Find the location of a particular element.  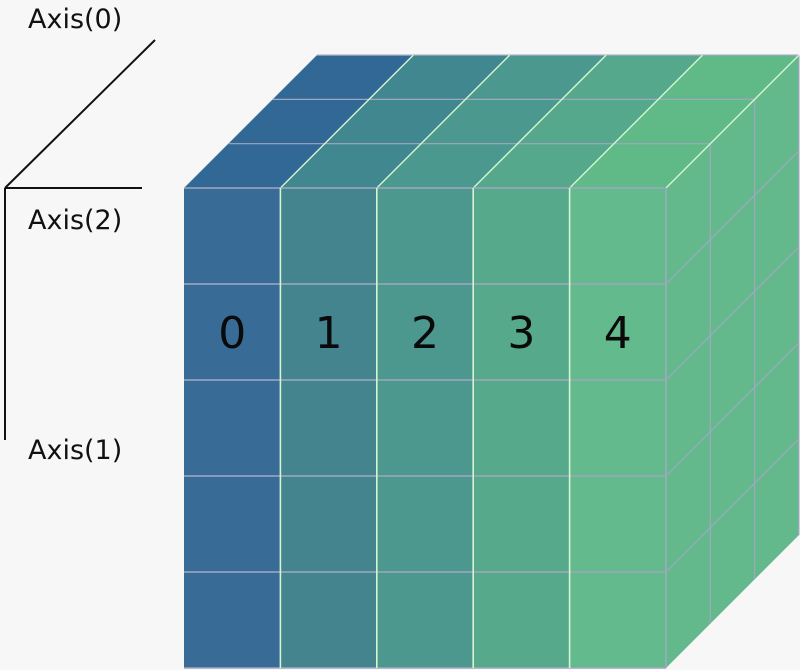

column-label-2: 2 is located at coordinates (425, 333).